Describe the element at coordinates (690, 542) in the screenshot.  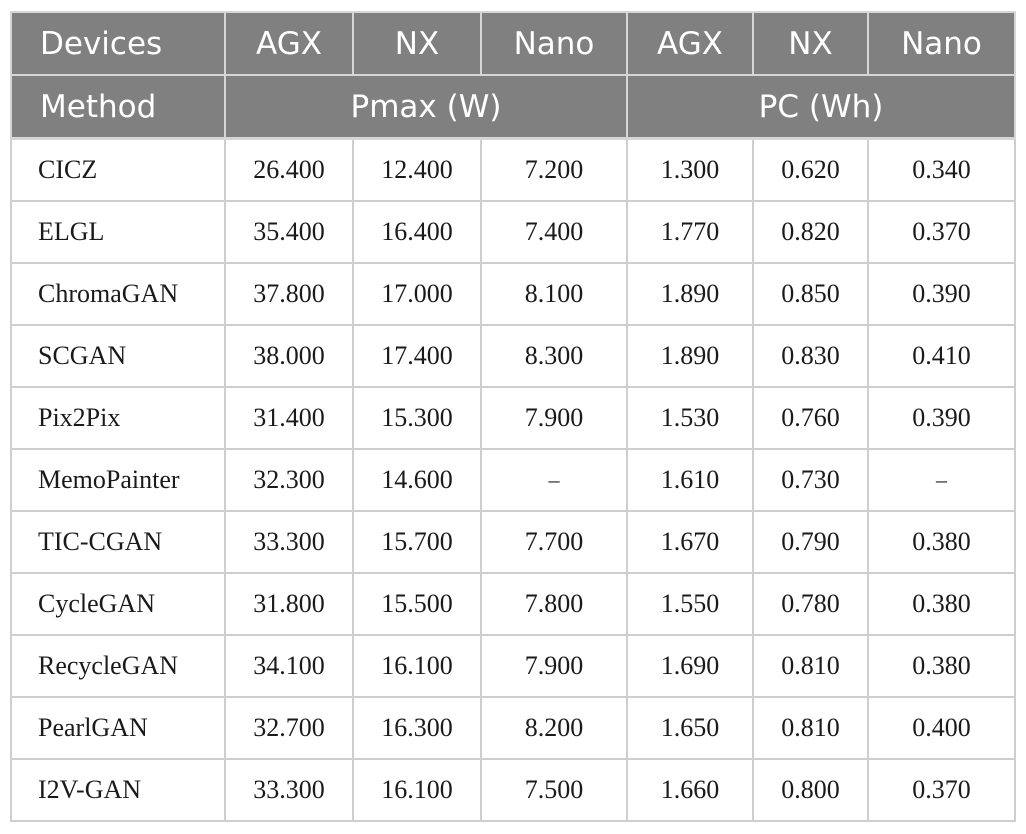
I see `pc-agx-cell: 1.670` at that location.